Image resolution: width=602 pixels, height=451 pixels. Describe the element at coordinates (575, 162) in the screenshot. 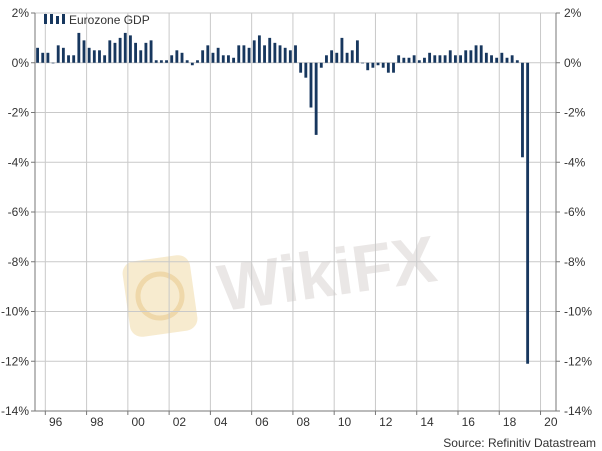

I see `y-tick-label-right: -4%` at that location.